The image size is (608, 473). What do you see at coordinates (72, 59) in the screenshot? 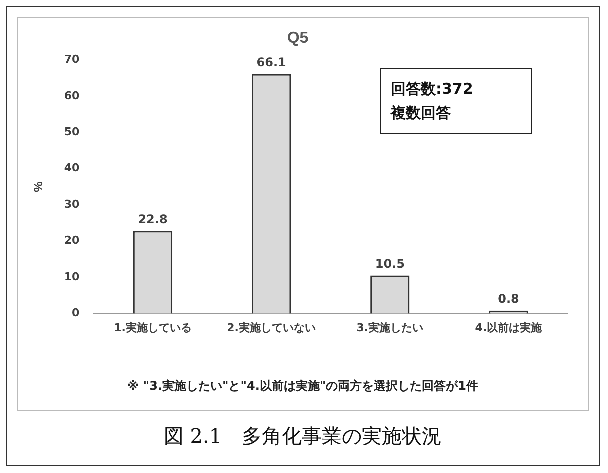
I see `y-tick-label: 70` at bounding box center [72, 59].